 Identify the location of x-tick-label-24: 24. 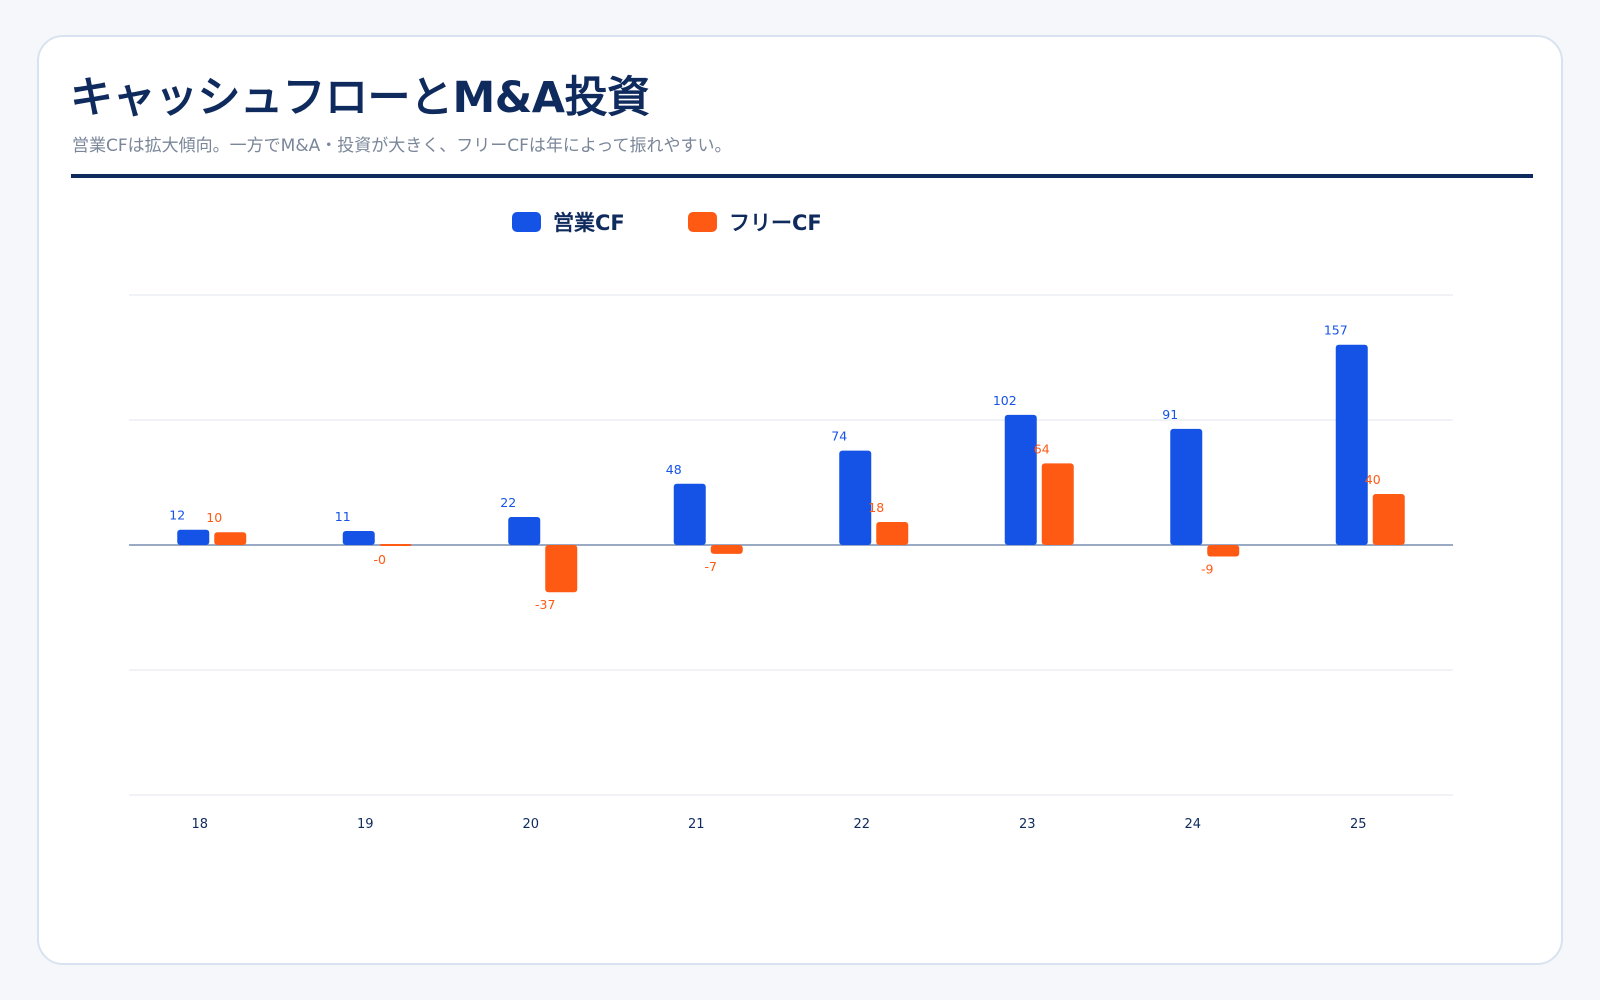
(1192, 824).